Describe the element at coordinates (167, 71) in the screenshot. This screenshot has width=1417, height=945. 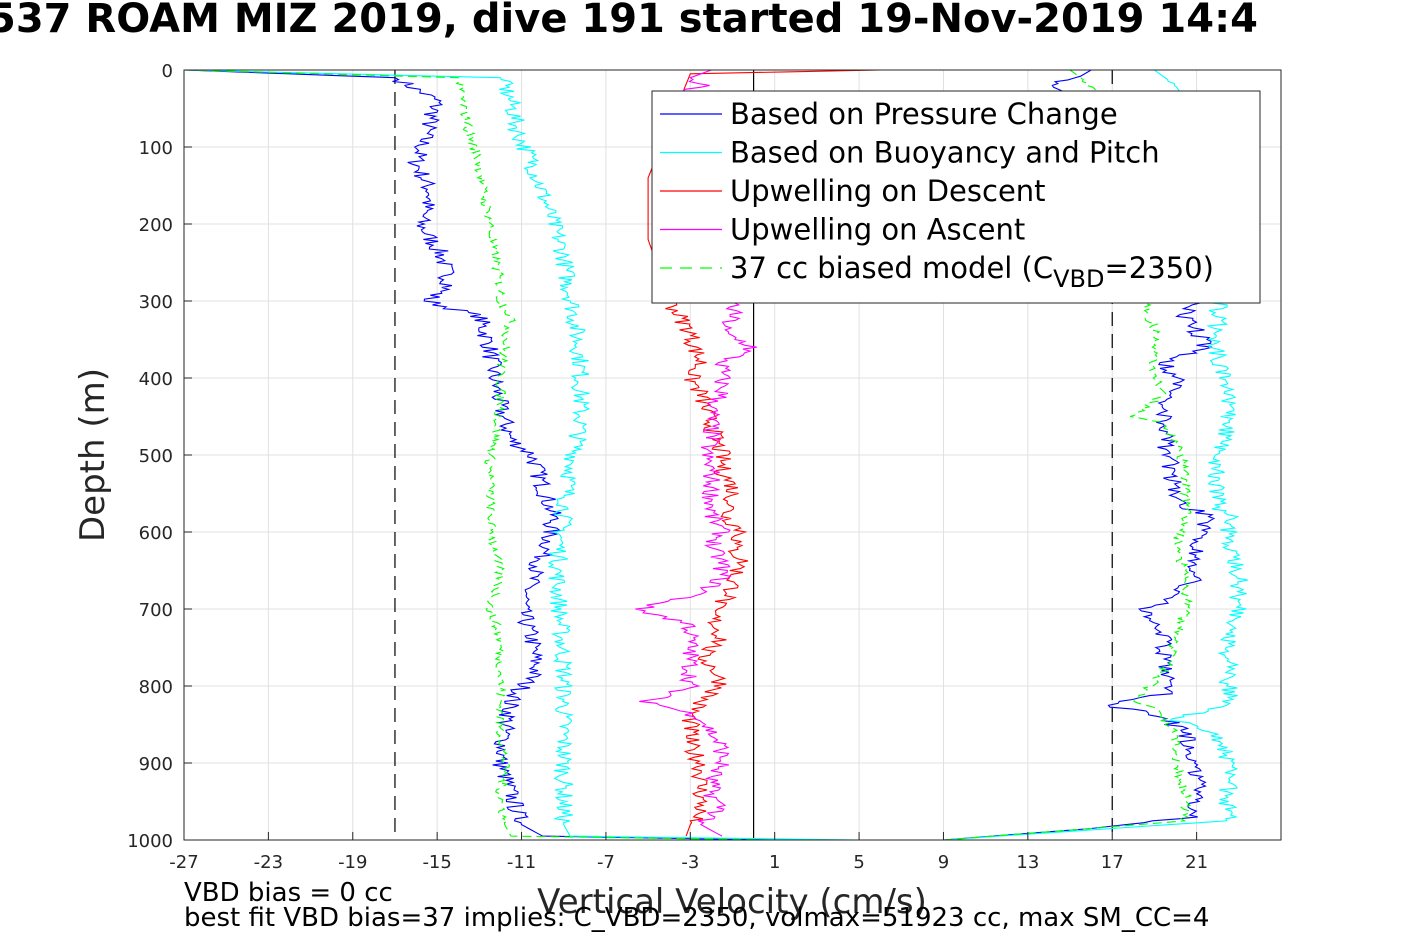
I see `y-tick-label: 0` at that location.